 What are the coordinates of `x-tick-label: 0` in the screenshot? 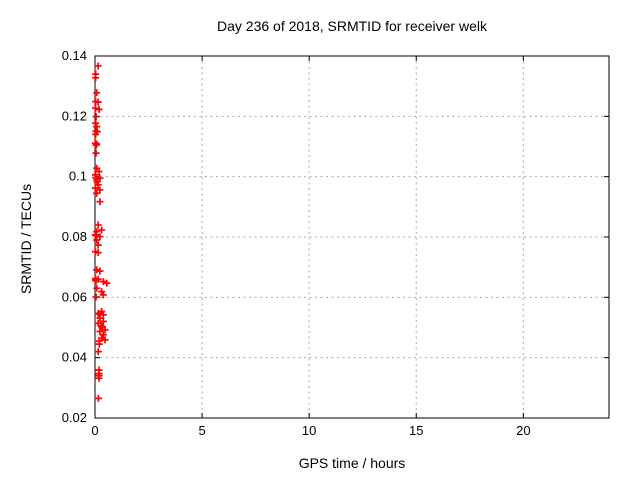 It's located at (94, 430).